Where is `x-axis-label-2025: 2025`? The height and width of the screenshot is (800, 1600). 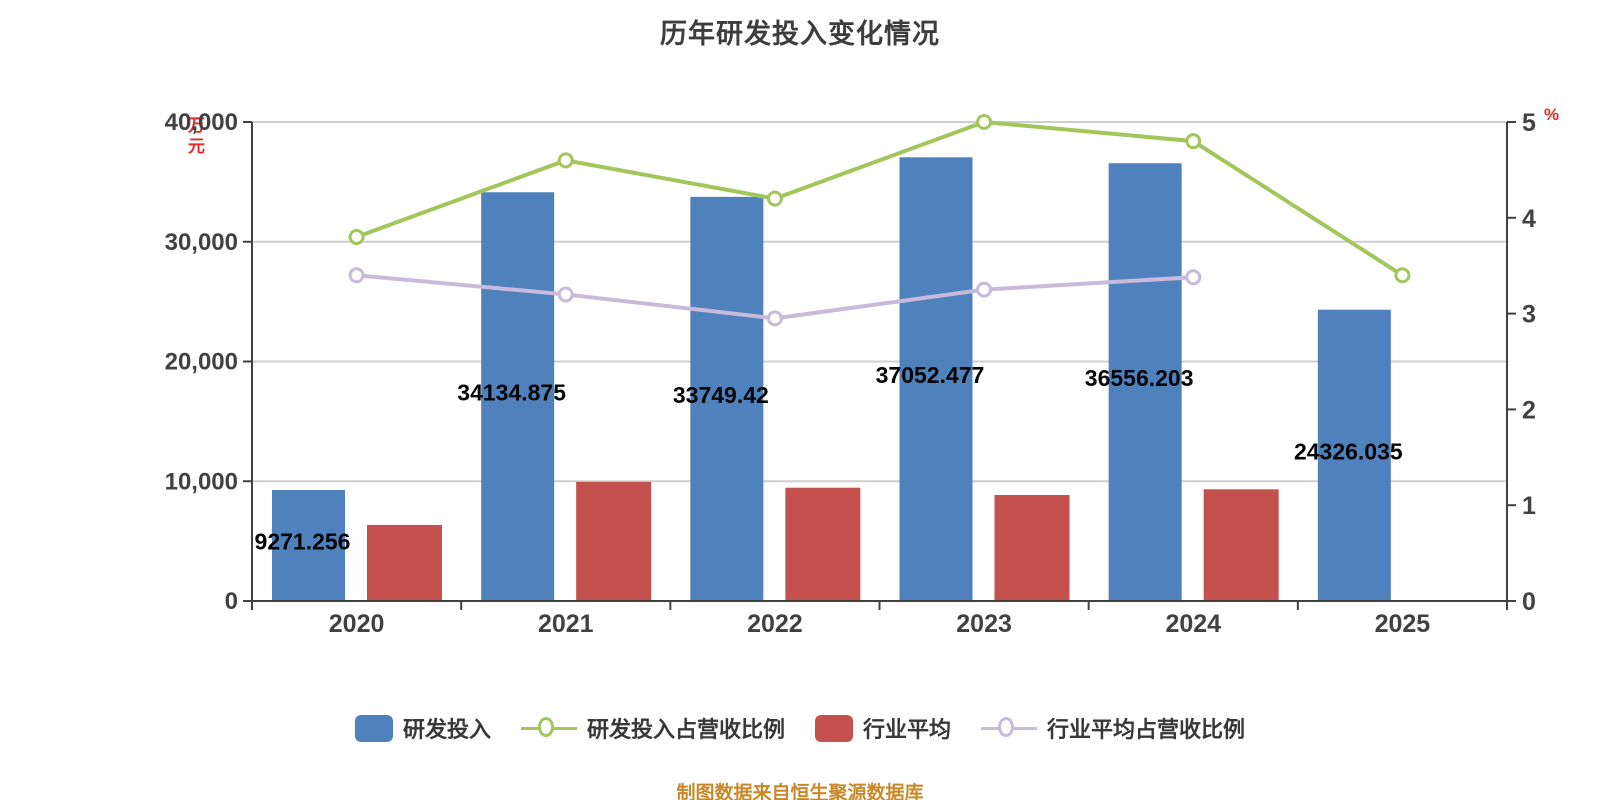 x-axis-label-2025: 2025 is located at coordinates (1403, 624).